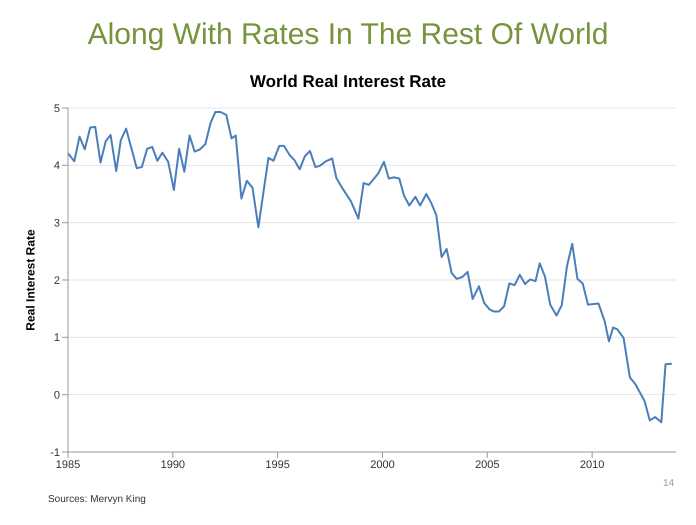  What do you see at coordinates (68, 464) in the screenshot?
I see `x-tick-label: 1985` at bounding box center [68, 464].